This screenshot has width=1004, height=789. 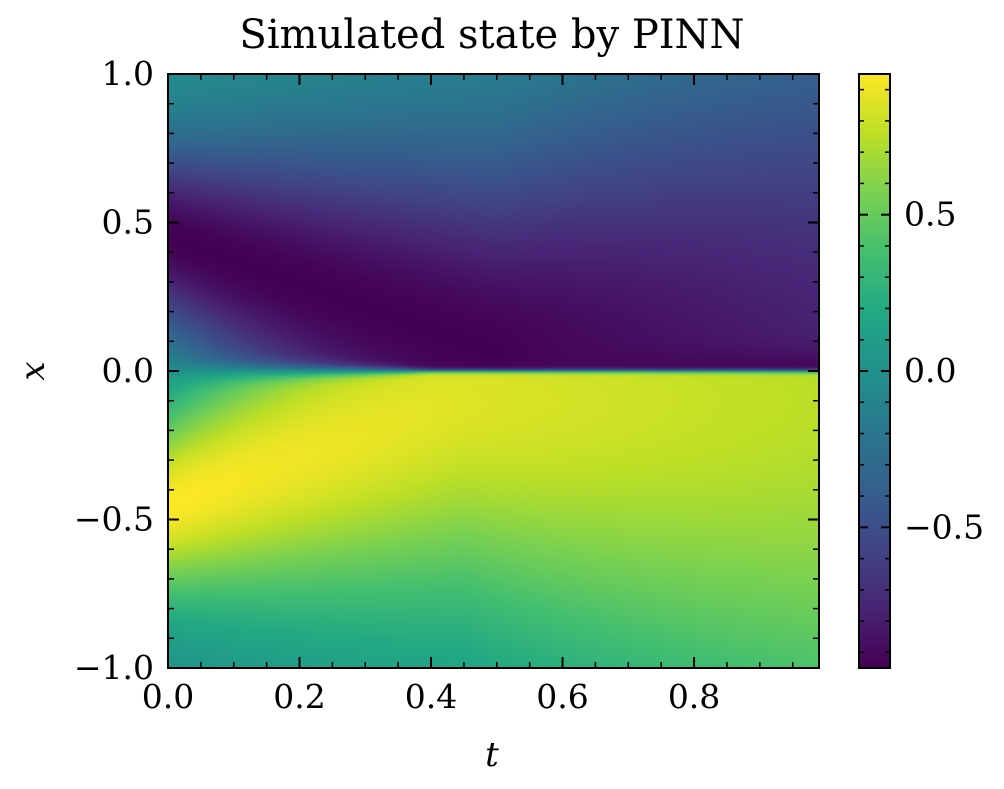 I want to click on y-tick-label: 1.0, so click(x=128, y=73).